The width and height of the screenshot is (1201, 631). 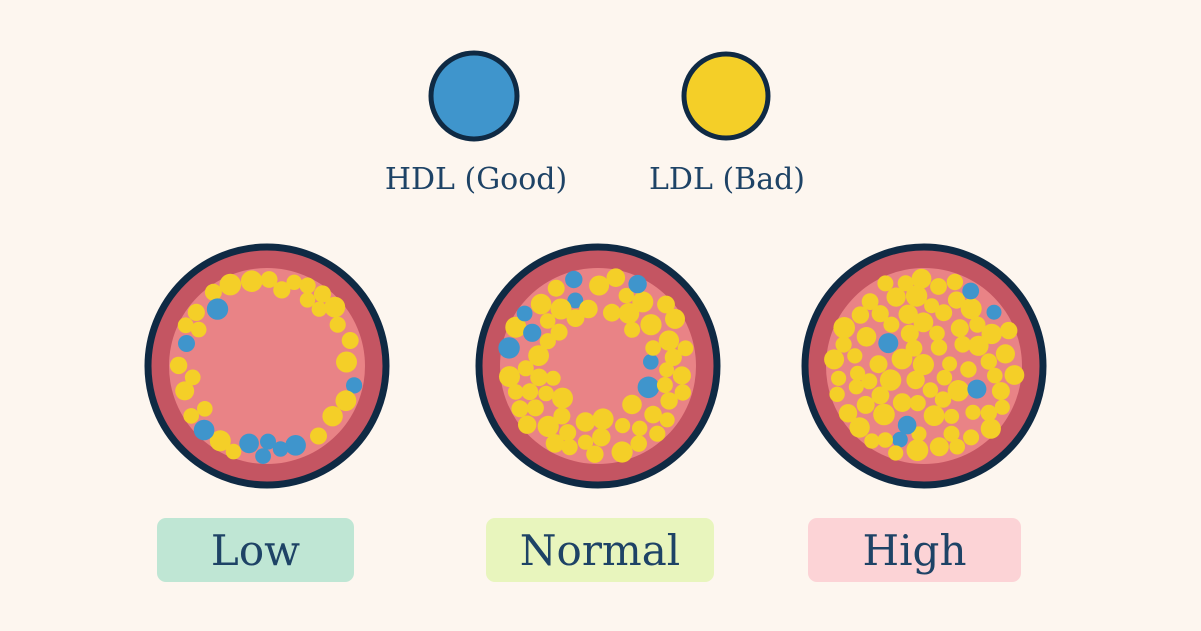 What do you see at coordinates (914, 550) in the screenshot?
I see `high-level-badge: High` at bounding box center [914, 550].